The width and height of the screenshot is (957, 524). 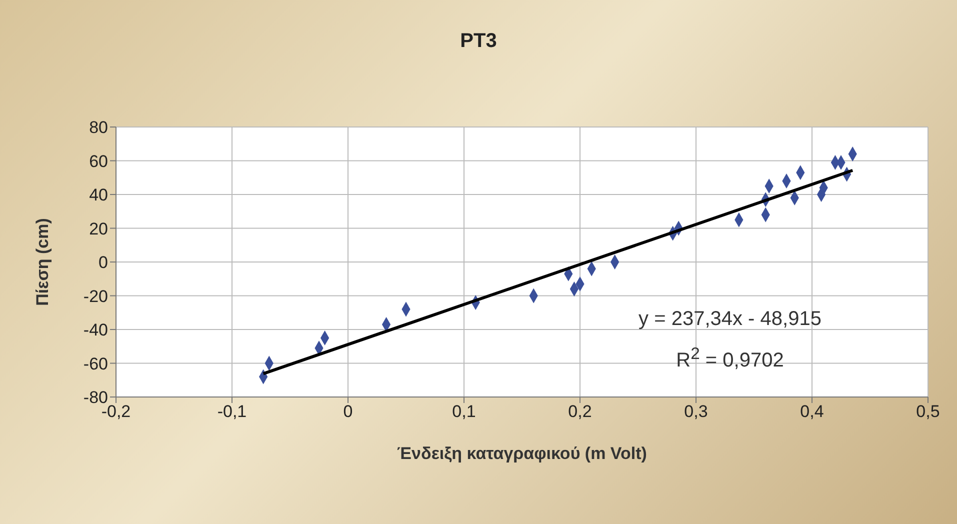 I want to click on annotation: R$^{2}$ = 0,9702, so click(x=730, y=358).